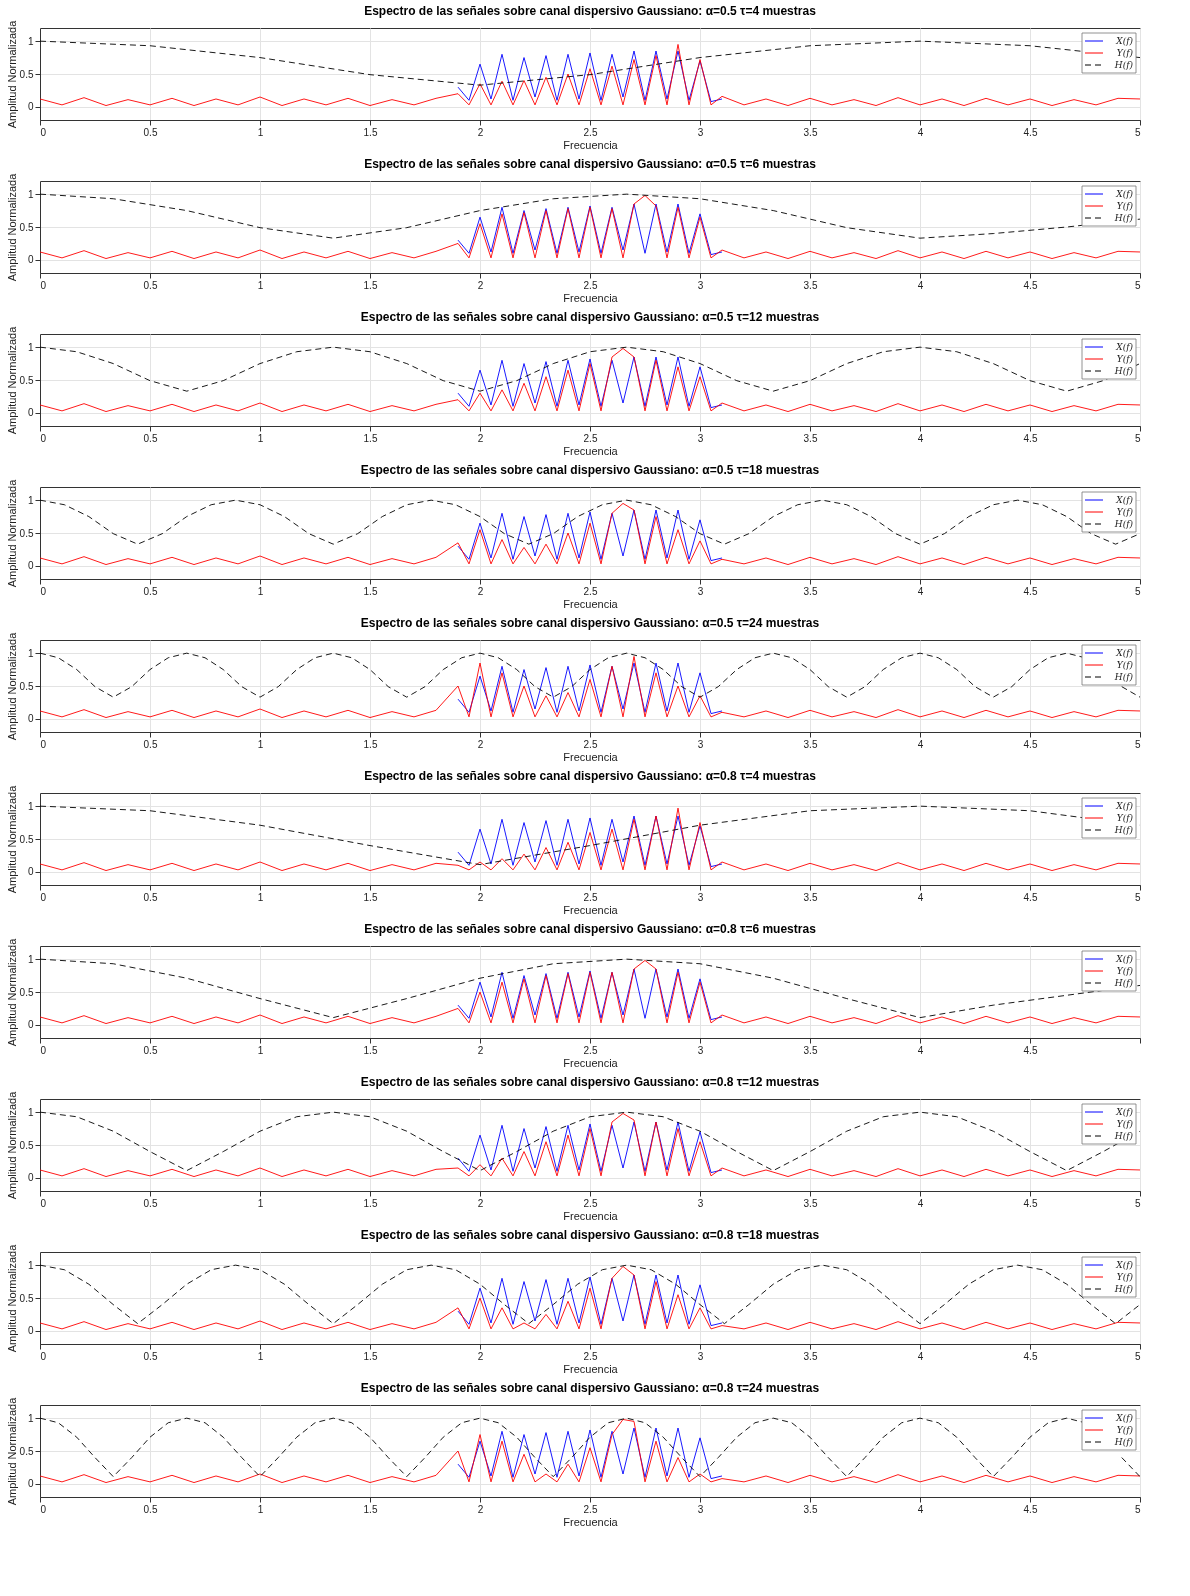  Describe the element at coordinates (590, 1388) in the screenshot. I see `chart-title: Espectro de las señales sobre canal dispersivo Gaussiano: α=0.8 τ=24 muestras` at that location.